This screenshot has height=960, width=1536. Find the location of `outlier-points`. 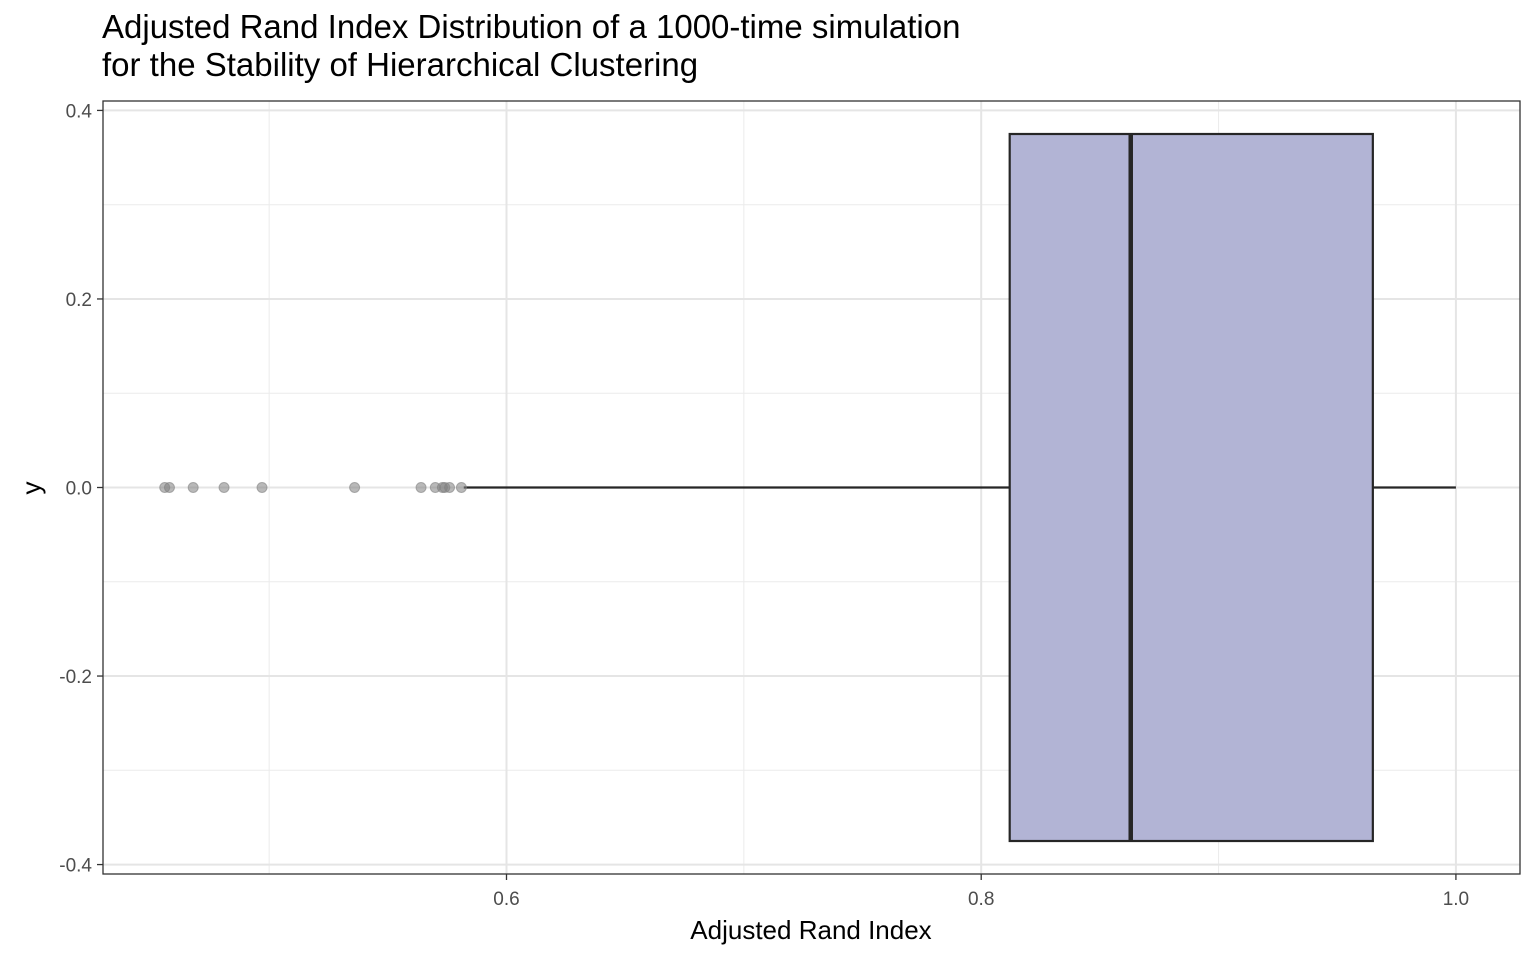

outlier-points is located at coordinates (313, 487).